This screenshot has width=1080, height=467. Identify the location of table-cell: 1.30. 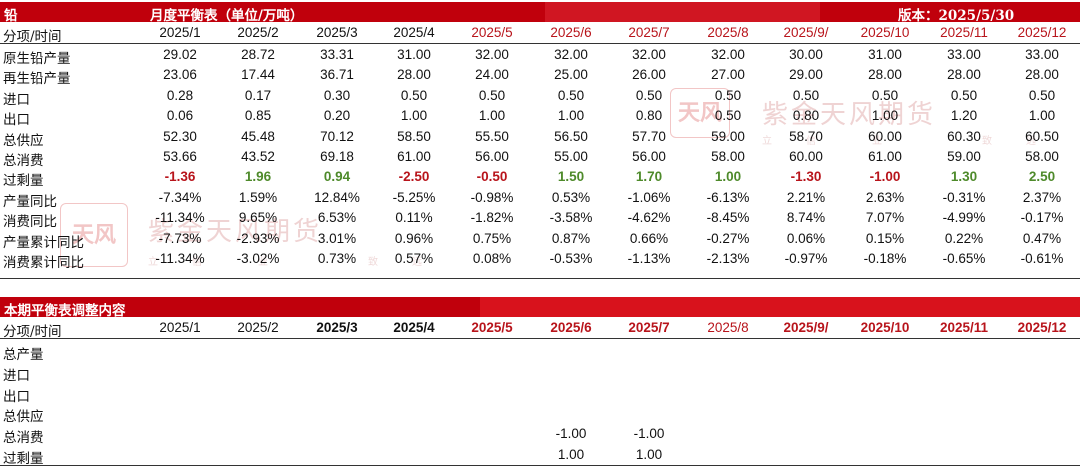
(964, 177).